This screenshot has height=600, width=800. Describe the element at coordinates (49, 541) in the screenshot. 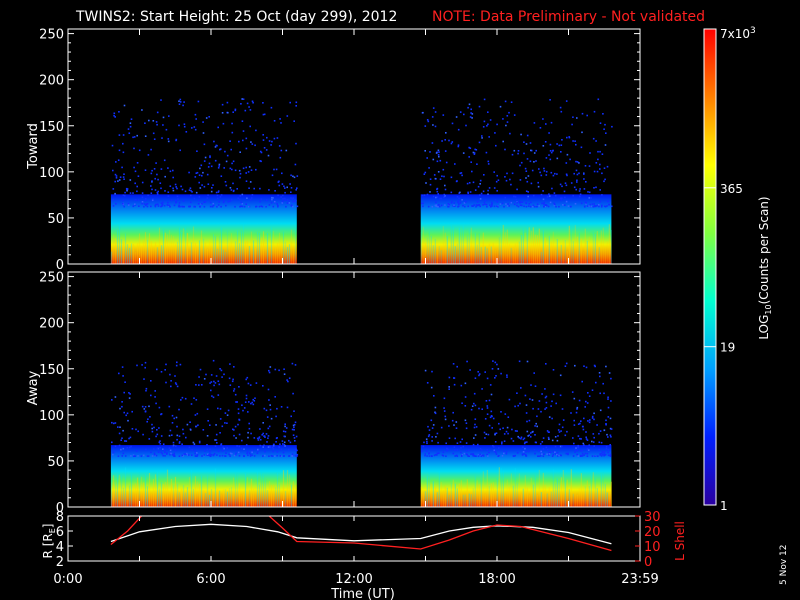

I see `ylabel-orbit-left: R [RE]` at that location.